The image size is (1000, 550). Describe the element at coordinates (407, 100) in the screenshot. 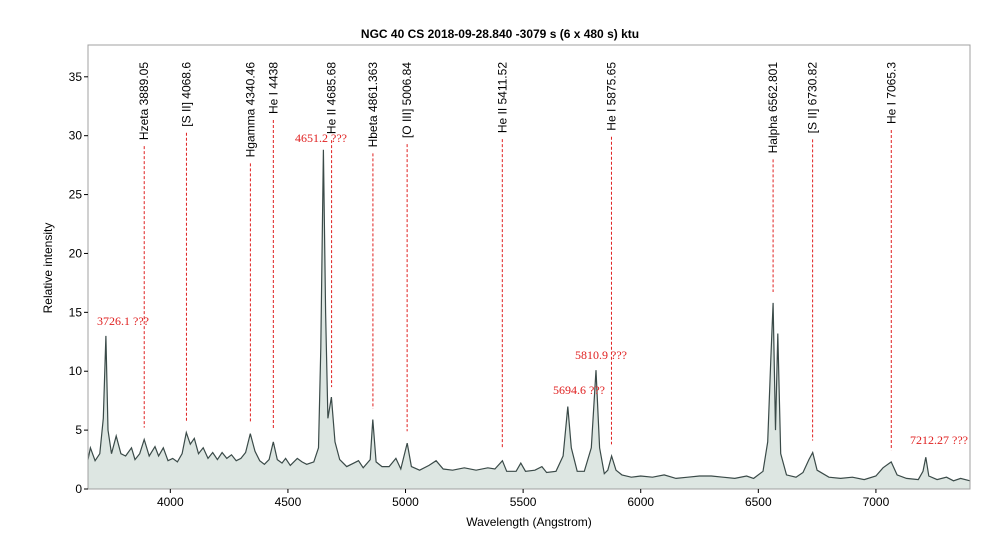

I see `line-id-label: [O III] 5006.84` at that location.